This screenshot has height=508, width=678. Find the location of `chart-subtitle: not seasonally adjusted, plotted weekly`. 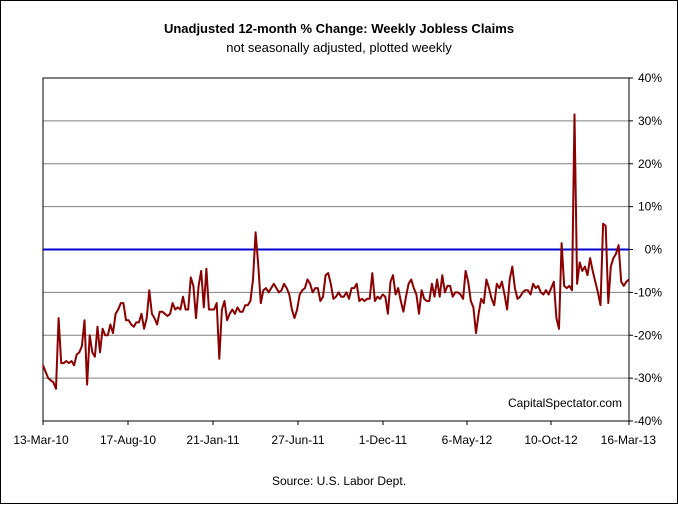

chart-subtitle: not seasonally adjusted, plotted weekly is located at coordinates (339, 47).